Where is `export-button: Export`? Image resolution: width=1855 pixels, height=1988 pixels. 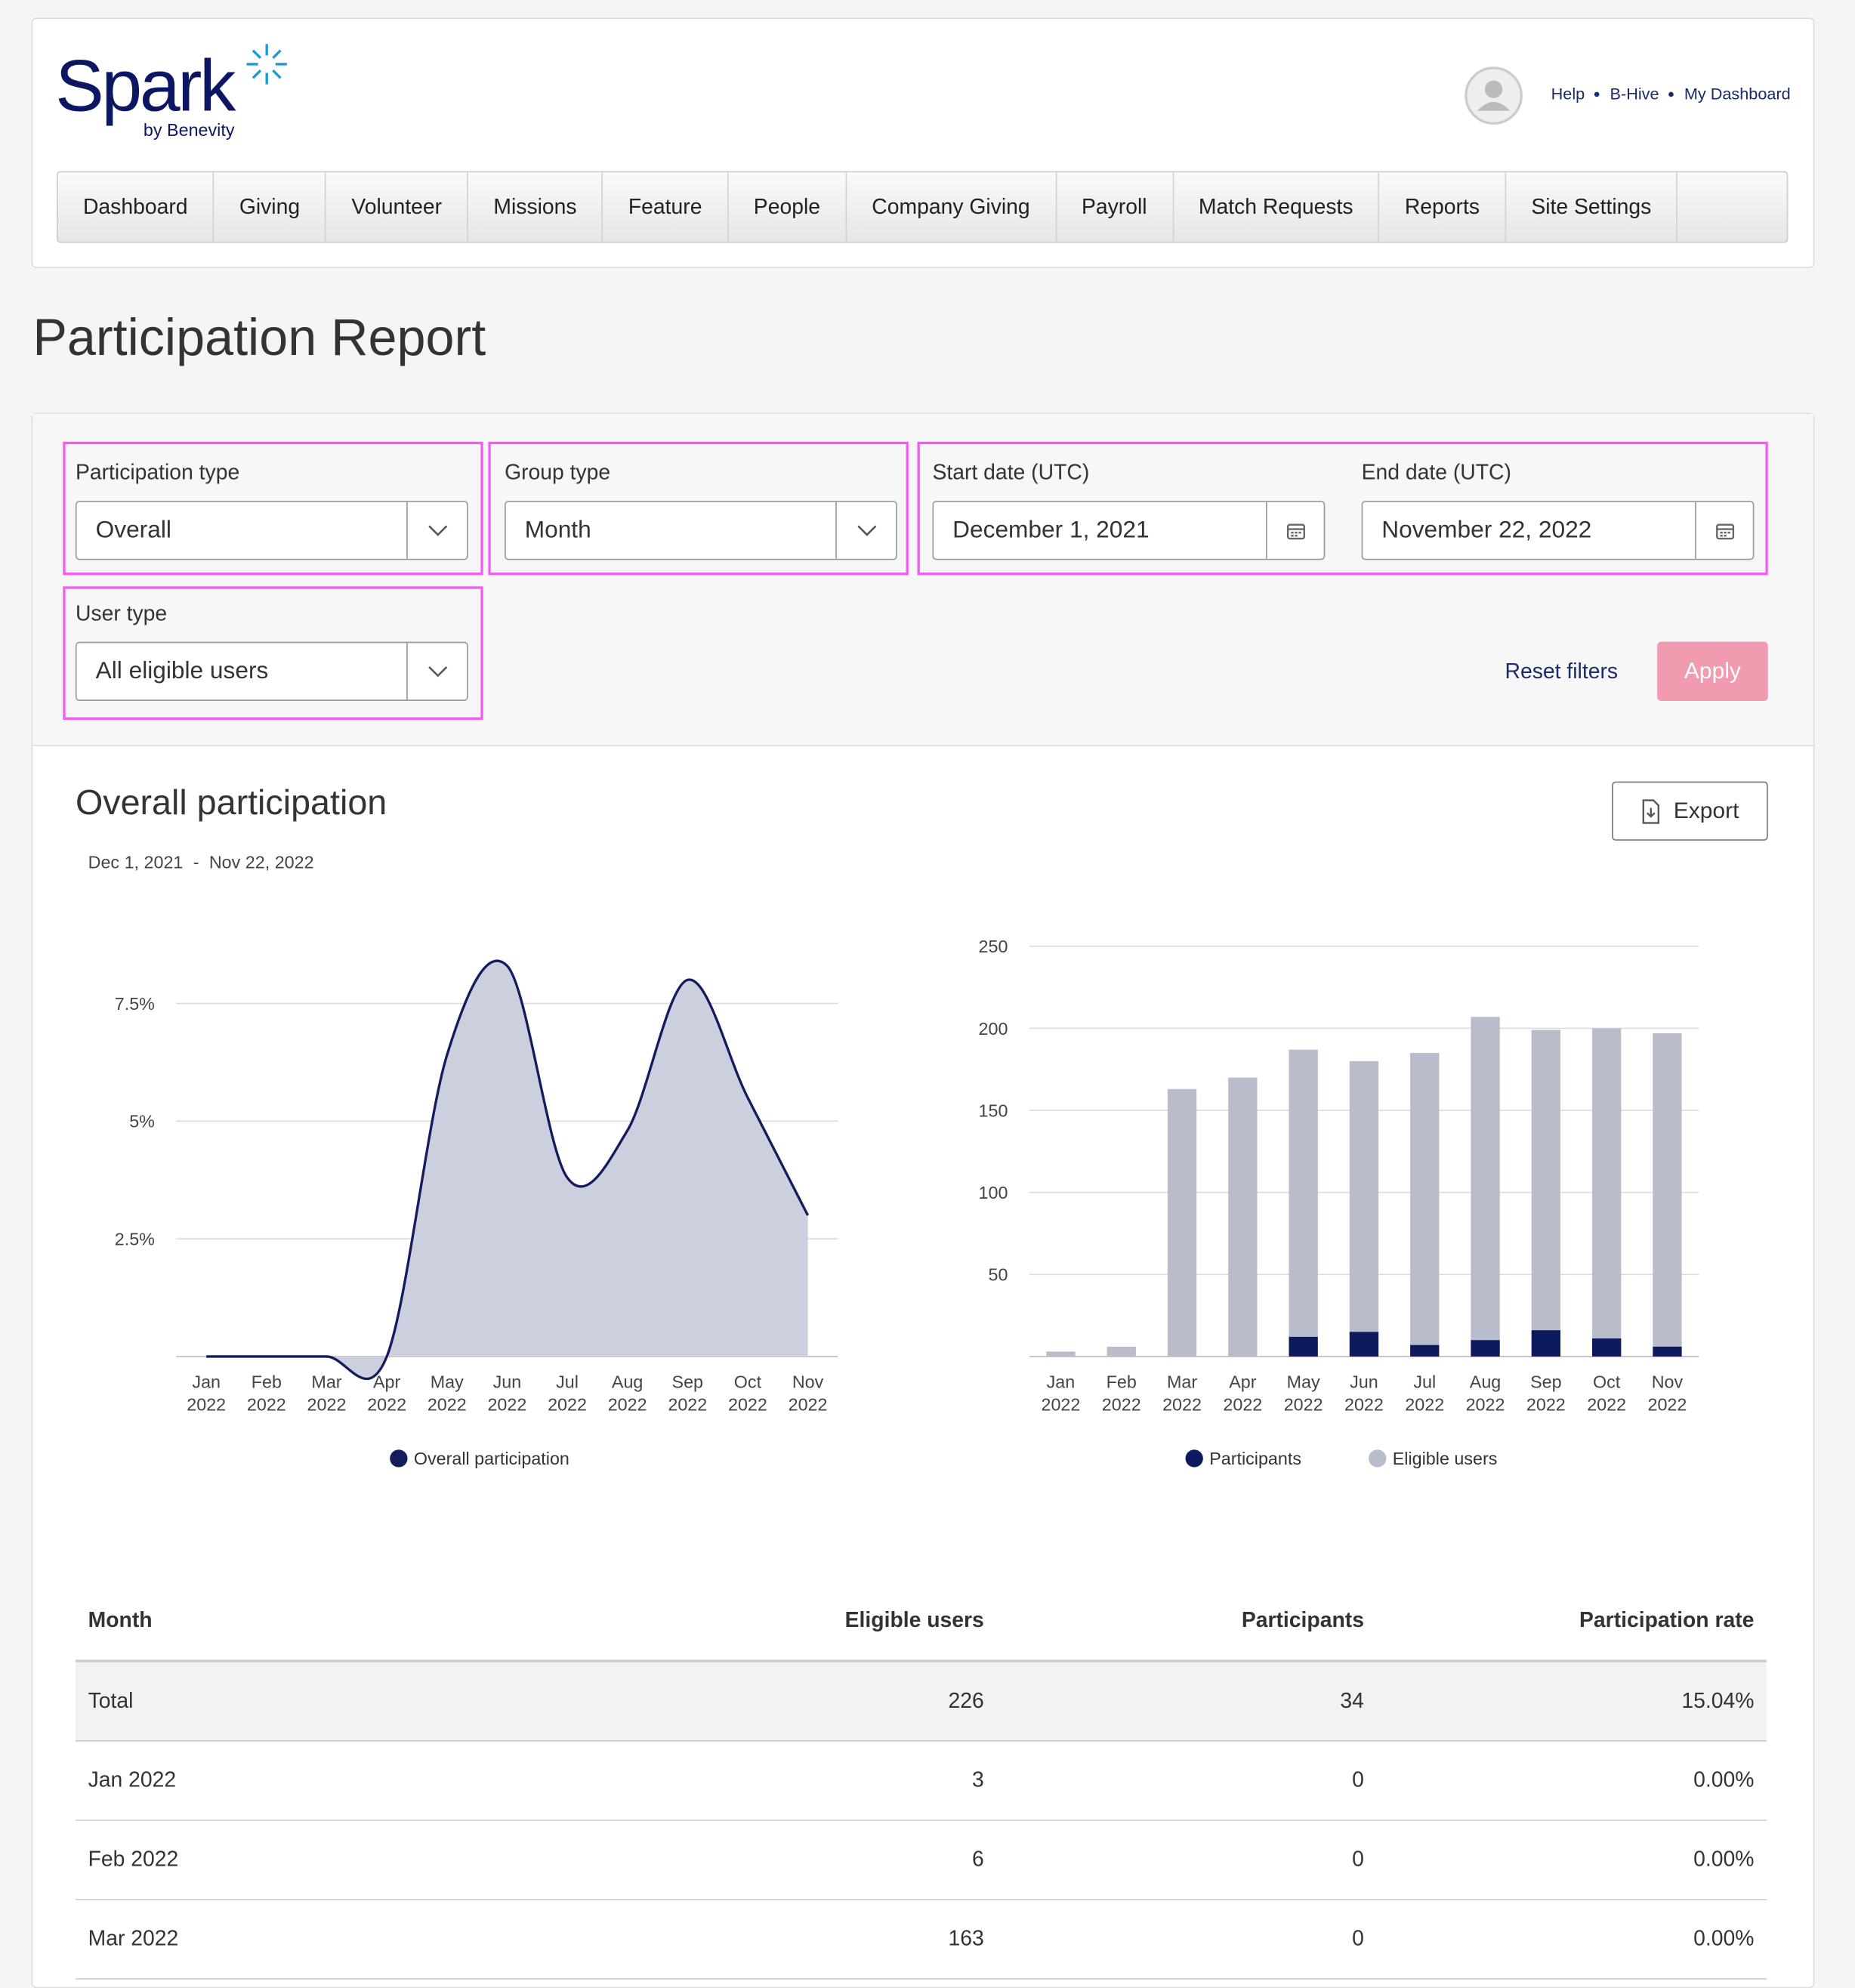
export-button: Export is located at coordinates (1690, 811).